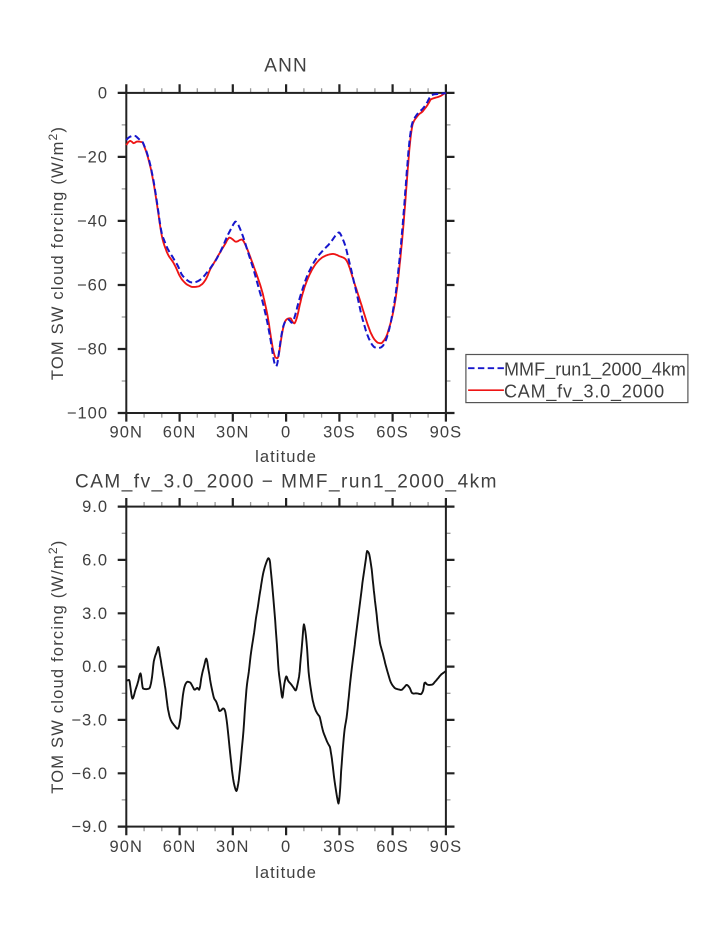  What do you see at coordinates (286, 481) in the screenshot?
I see `svg-text:CAM_fv_3.0_2000 − MMF_run1_200: CAM_fv_3.0_2000 − MMF_run1_2000_4km` at bounding box center [286, 481].